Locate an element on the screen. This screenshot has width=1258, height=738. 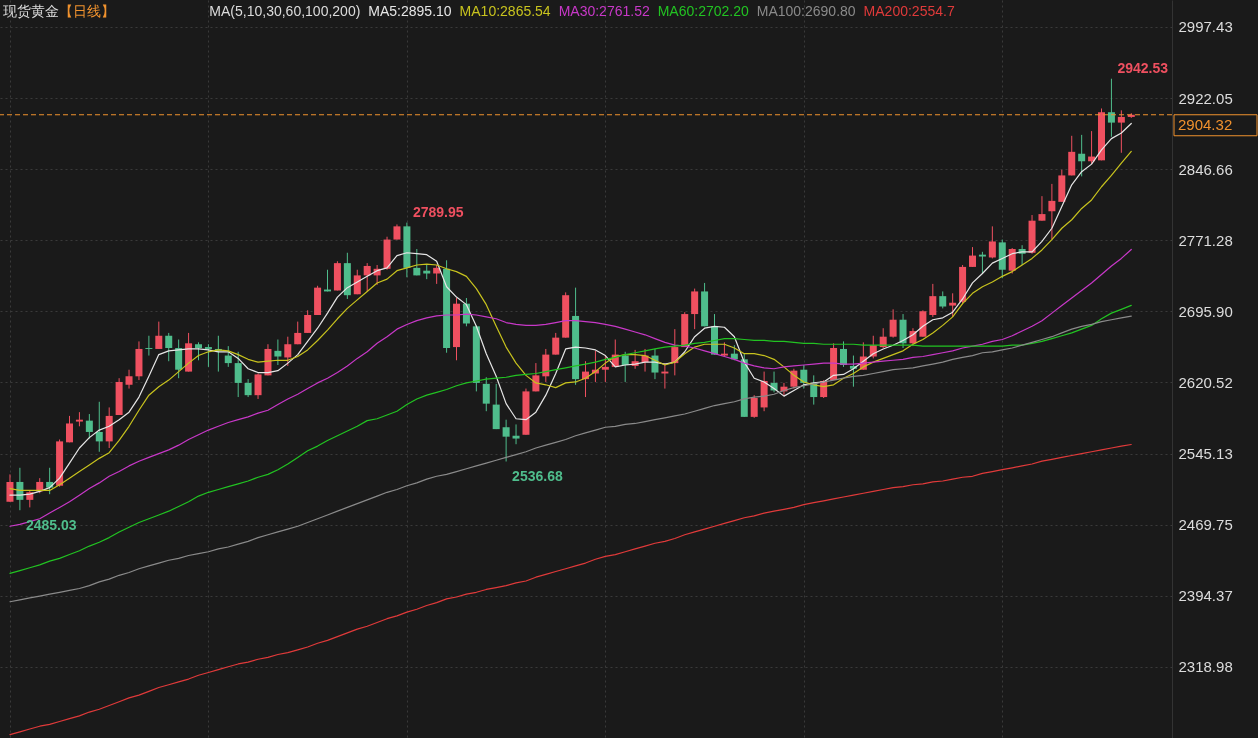
text: 2536.68 is located at coordinates (537, 476).